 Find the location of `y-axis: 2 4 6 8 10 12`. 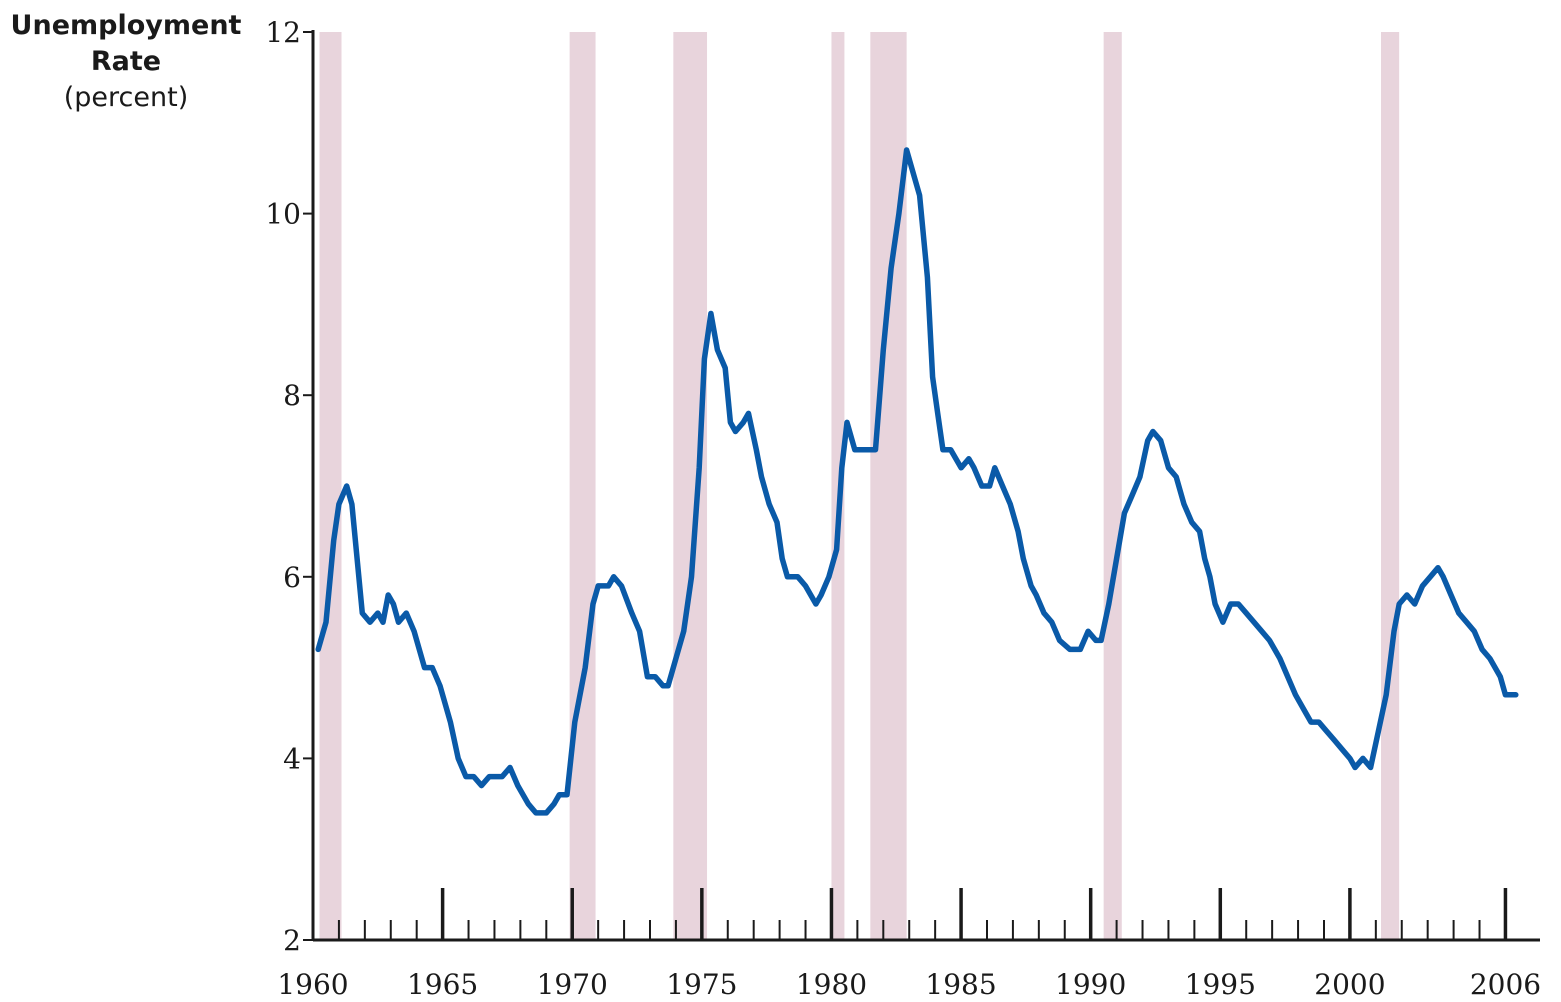

y-axis: 2 4 6 8 10 12 is located at coordinates (290, 486).